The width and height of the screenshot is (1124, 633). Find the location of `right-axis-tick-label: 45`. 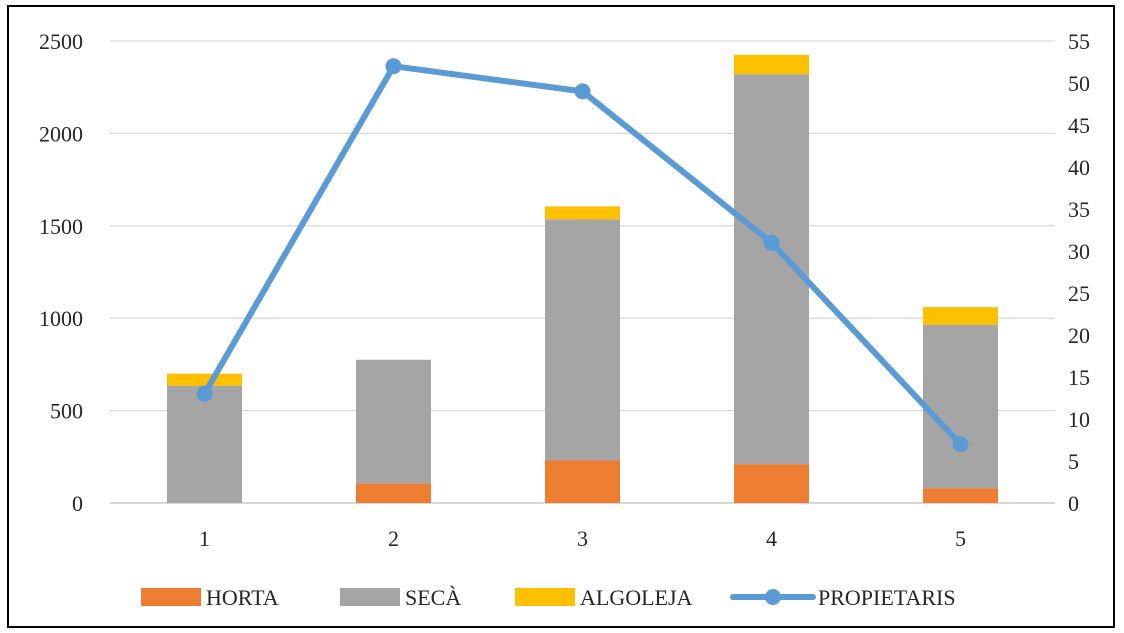

right-axis-tick-label: 45 is located at coordinates (1079, 125).